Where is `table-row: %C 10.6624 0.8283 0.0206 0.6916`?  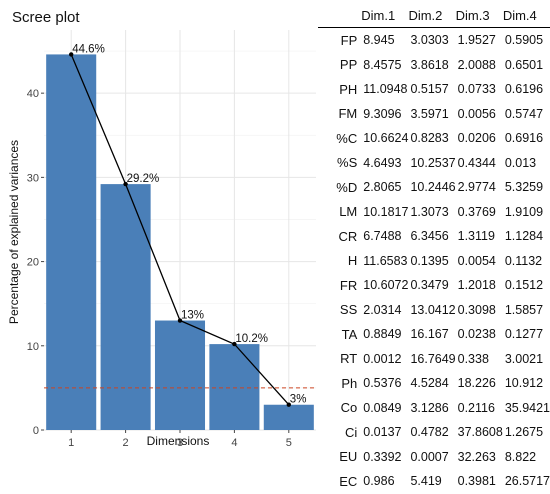
table-row: %C 10.6624 0.8283 0.0206 0.6916 is located at coordinates (434, 138).